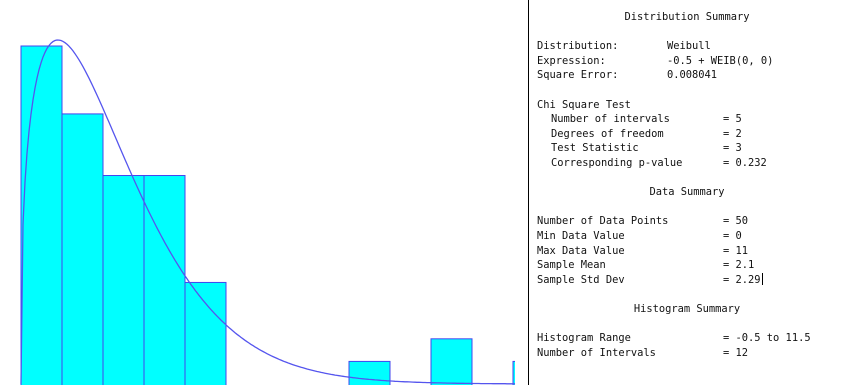 The width and height of the screenshot is (851, 385). Describe the element at coordinates (610, 119) in the screenshot. I see `chi-intervals-label: Number of intervals` at that location.